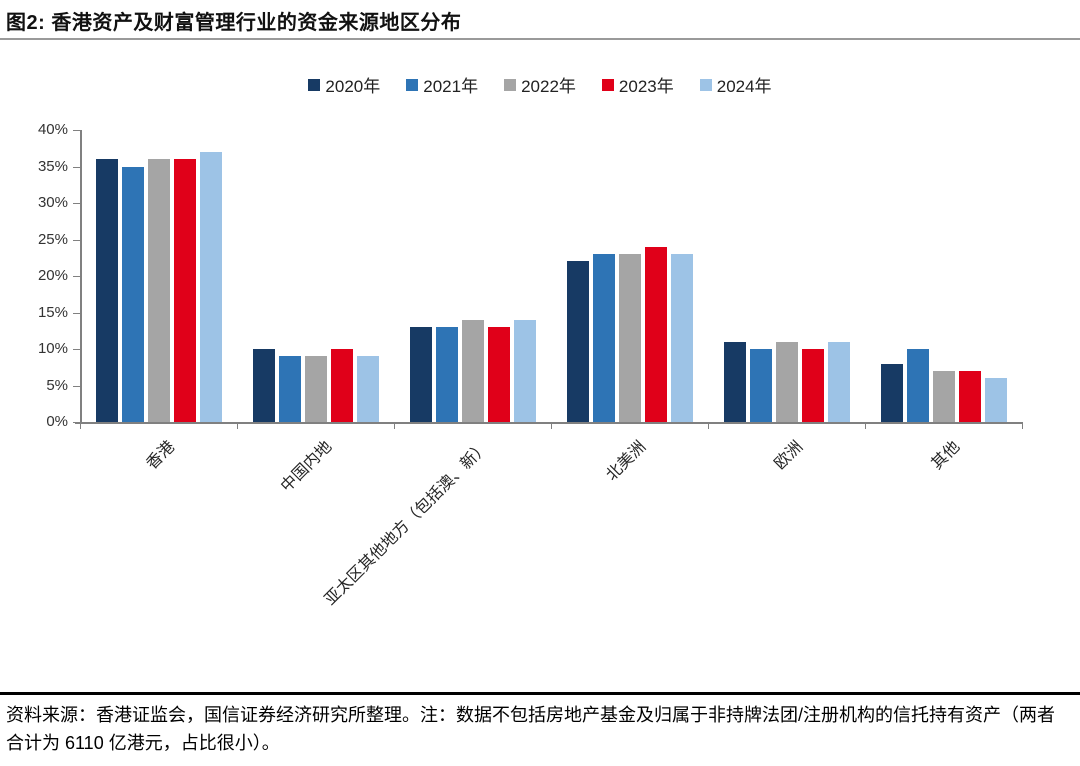 The height and width of the screenshot is (766, 1080). I want to click on bar-2023年-香港, so click(184, 290).